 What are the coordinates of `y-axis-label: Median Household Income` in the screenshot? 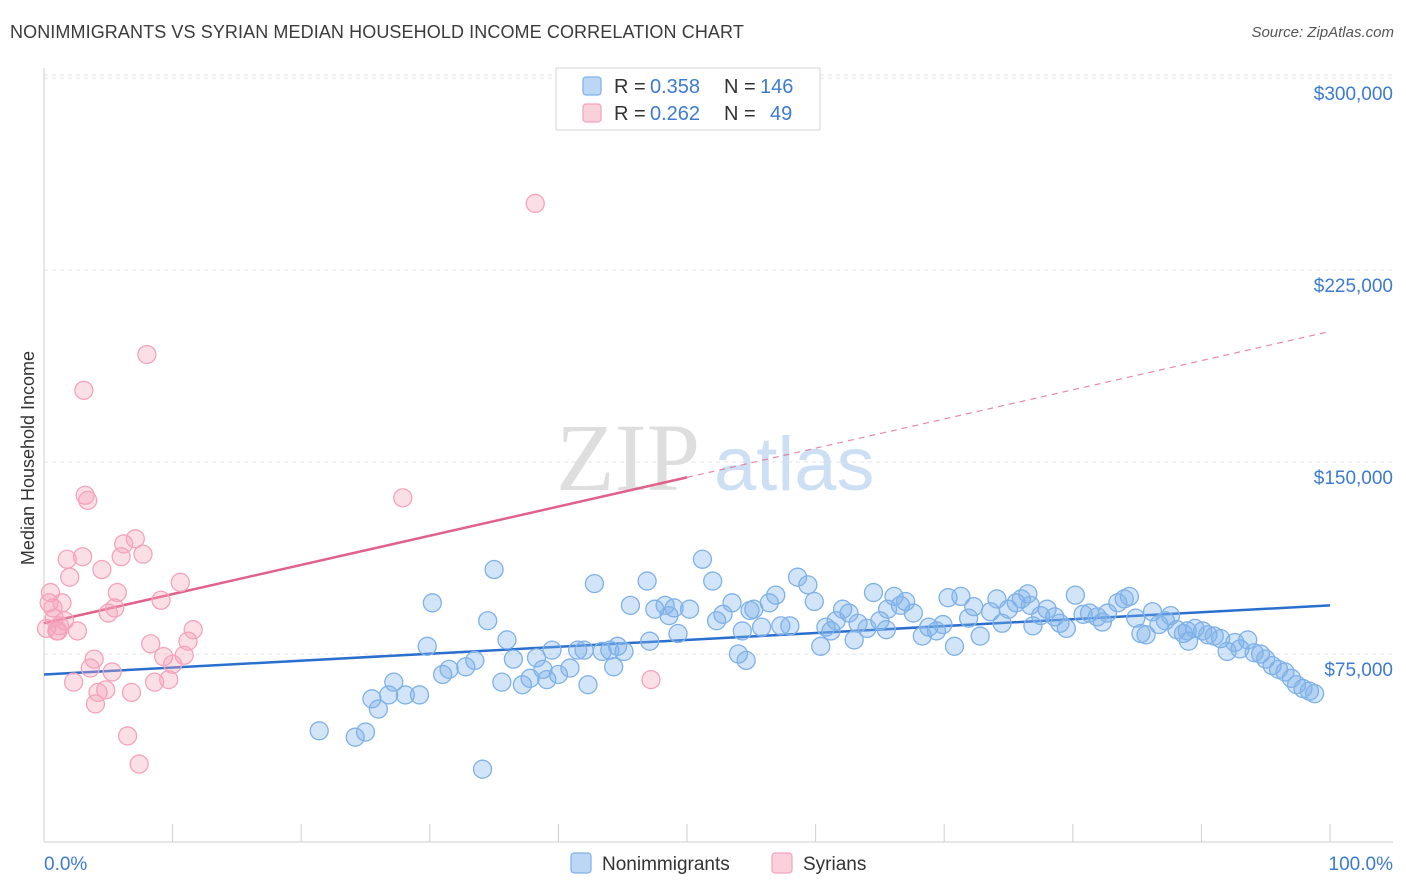 It's located at (28, 458).